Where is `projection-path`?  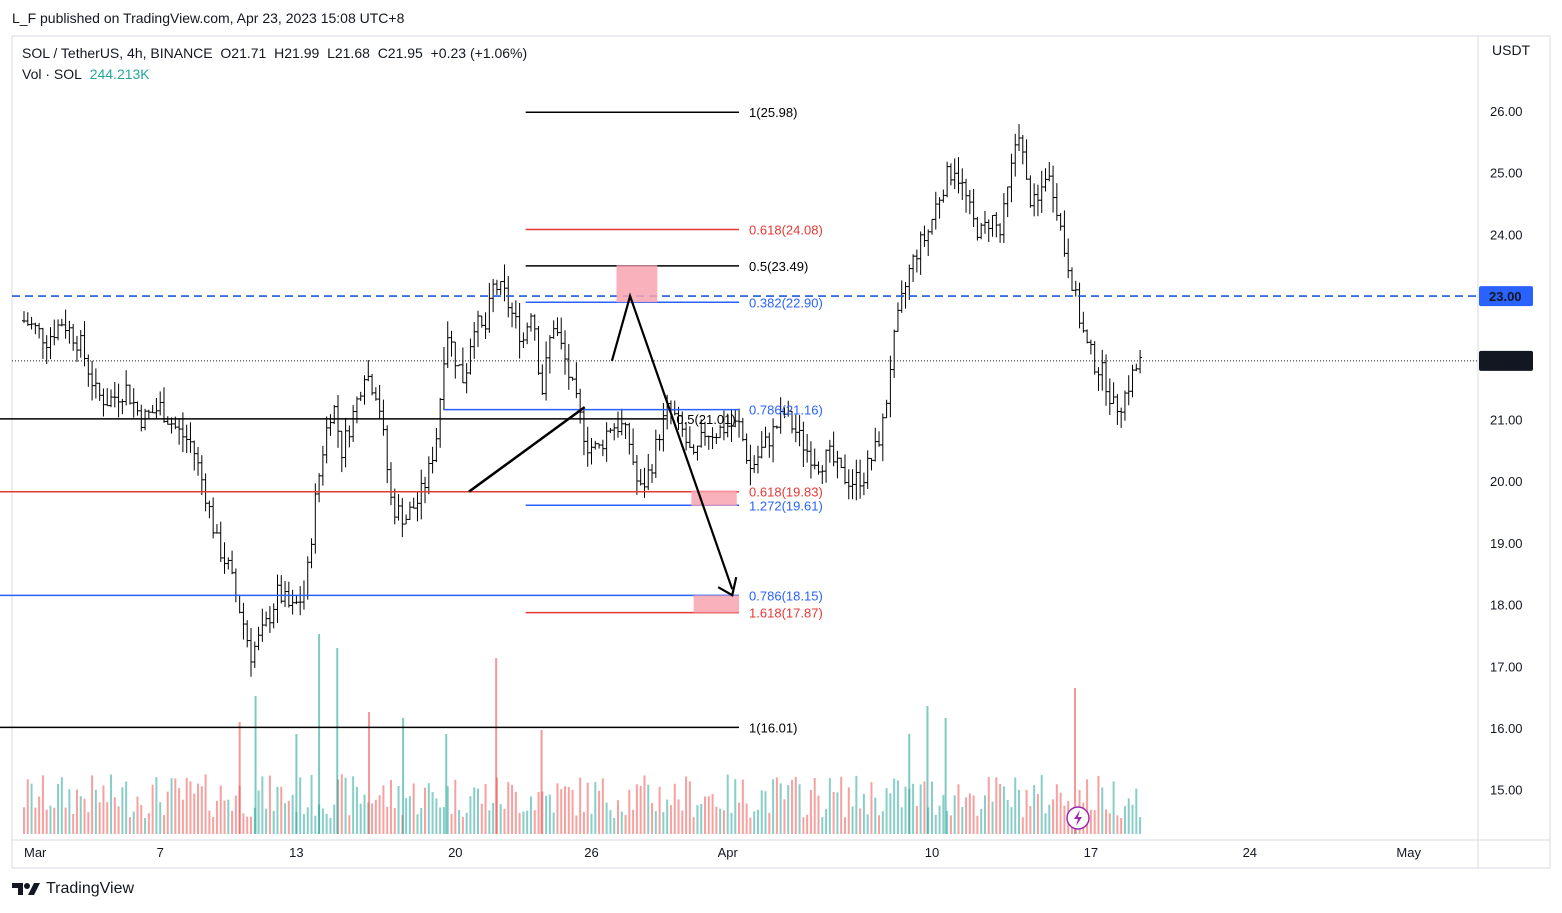
projection-path is located at coordinates (672, 441).